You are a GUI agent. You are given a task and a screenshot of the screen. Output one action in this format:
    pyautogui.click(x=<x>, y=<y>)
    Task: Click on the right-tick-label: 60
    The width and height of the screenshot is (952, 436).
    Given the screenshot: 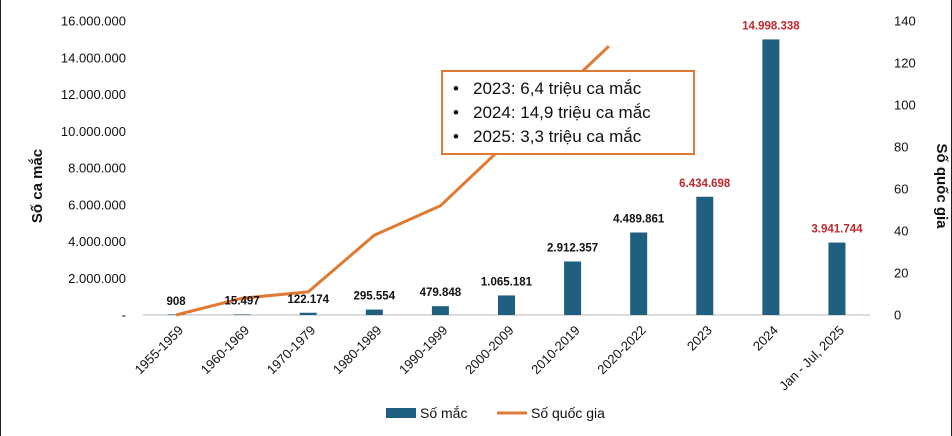 What is the action you would take?
    pyautogui.click(x=901, y=189)
    